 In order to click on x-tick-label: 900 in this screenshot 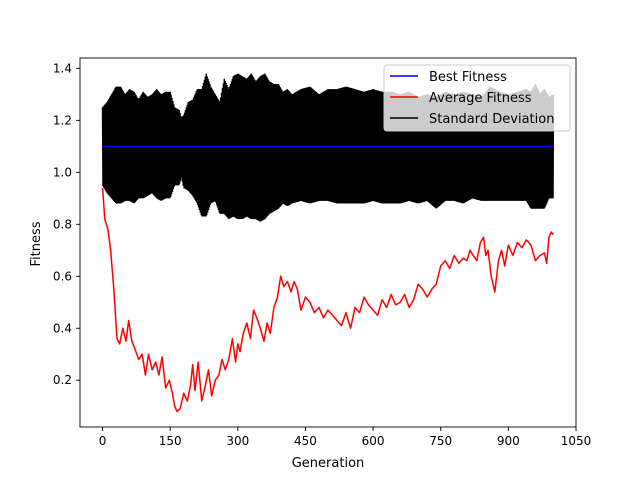, I will do `click(508, 441)`.